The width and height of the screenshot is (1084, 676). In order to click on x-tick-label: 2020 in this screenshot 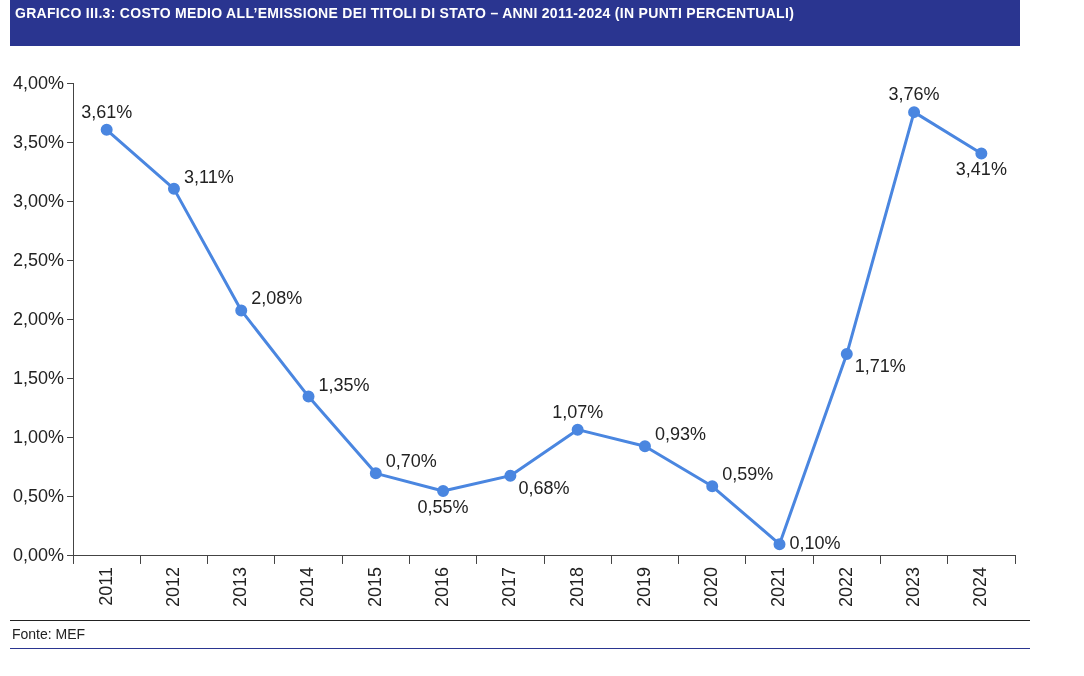, I will do `click(711, 586)`.